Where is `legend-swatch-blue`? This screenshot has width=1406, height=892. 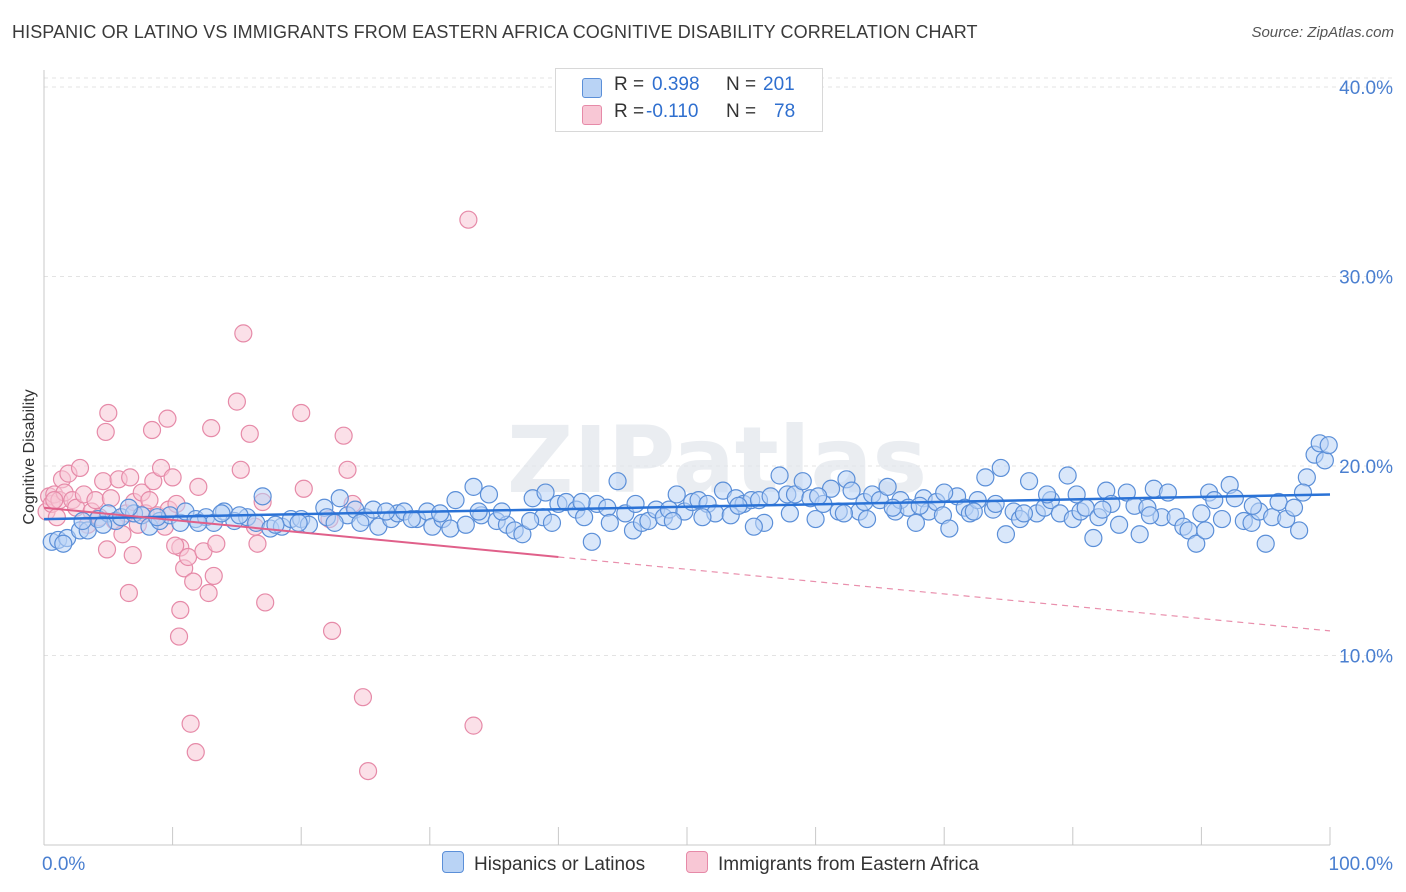 legend-swatch-blue is located at coordinates (592, 88).